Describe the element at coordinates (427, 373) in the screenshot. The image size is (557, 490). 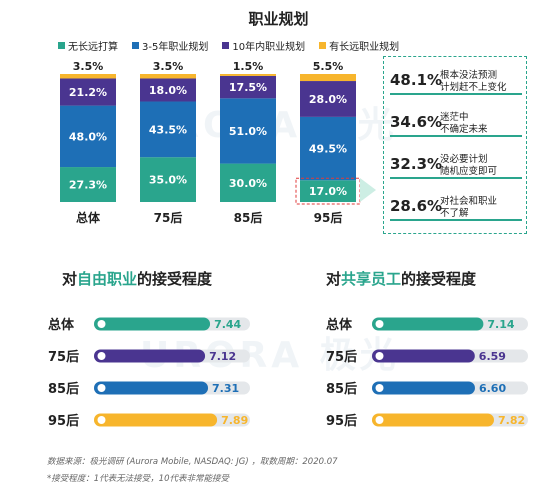
I see `shared-staff-acceptance-chart: 总体 7.14 75后 6.59 85后 6.60 95后 7.82` at that location.